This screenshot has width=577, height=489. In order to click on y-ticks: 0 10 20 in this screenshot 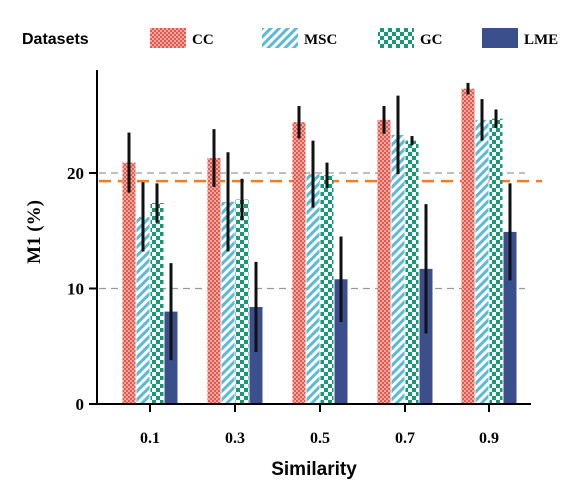, I will do `click(82, 289)`.